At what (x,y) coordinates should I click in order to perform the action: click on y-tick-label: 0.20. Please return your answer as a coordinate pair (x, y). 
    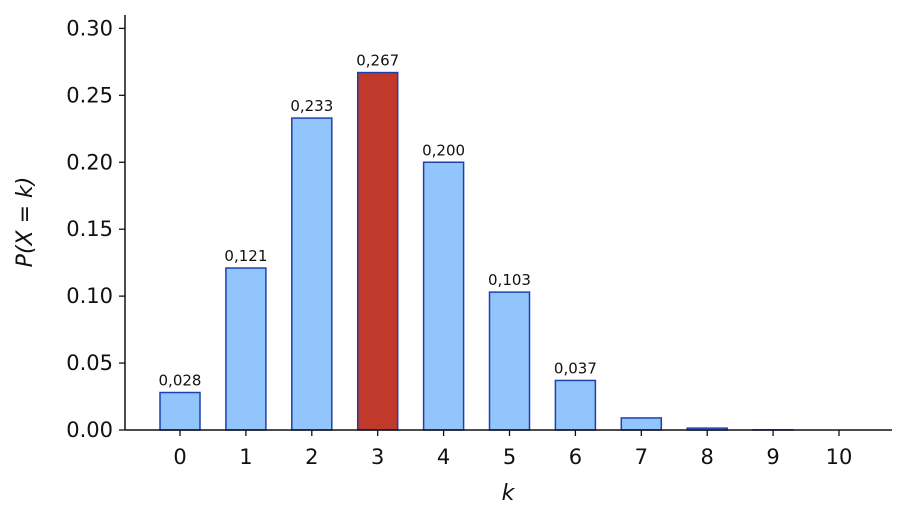
    Looking at the image, I should click on (89, 162).